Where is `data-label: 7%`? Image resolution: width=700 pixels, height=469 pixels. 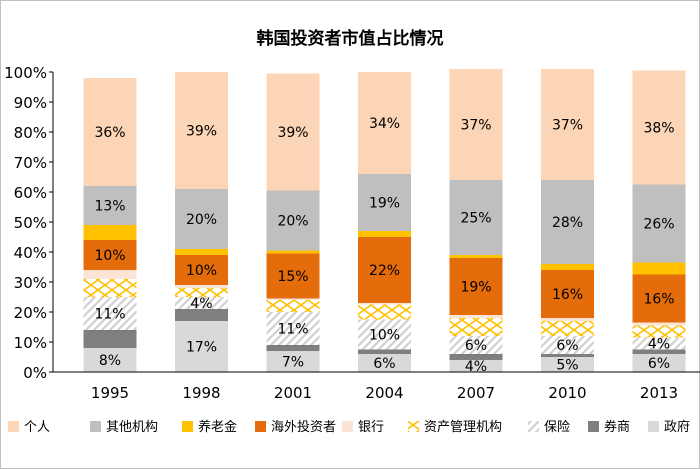
data-label: 7% is located at coordinates (293, 363).